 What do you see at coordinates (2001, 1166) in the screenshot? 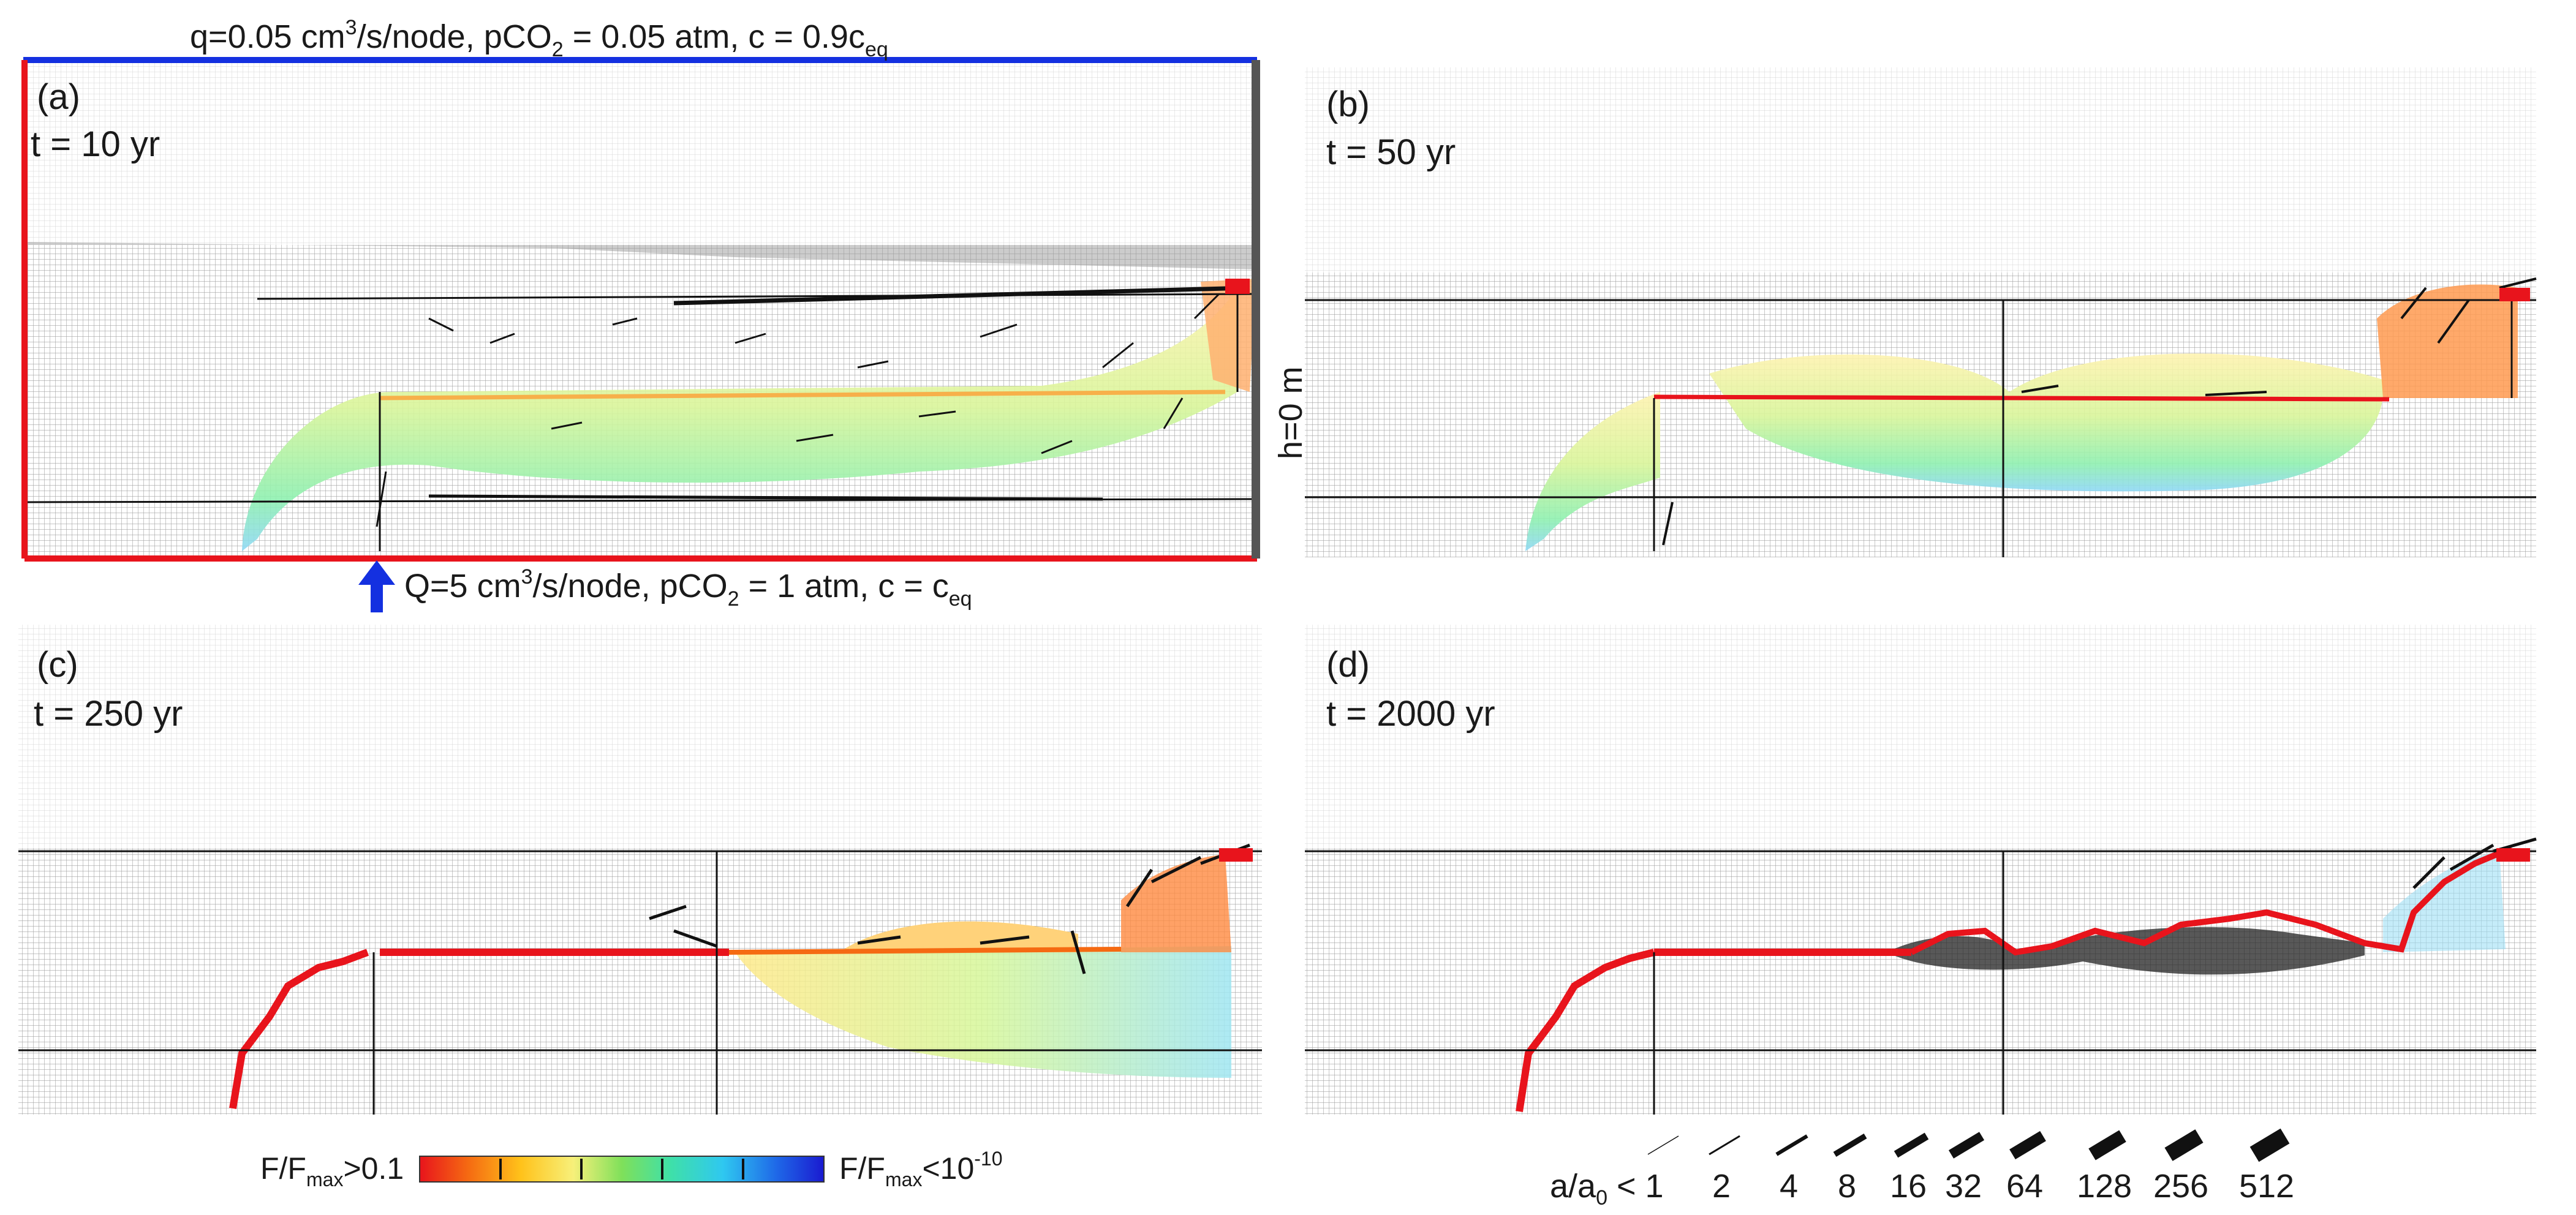
I see `aperture-legend-glyphs: 2 4 8 16 32 64 128 256 512` at bounding box center [2001, 1166].